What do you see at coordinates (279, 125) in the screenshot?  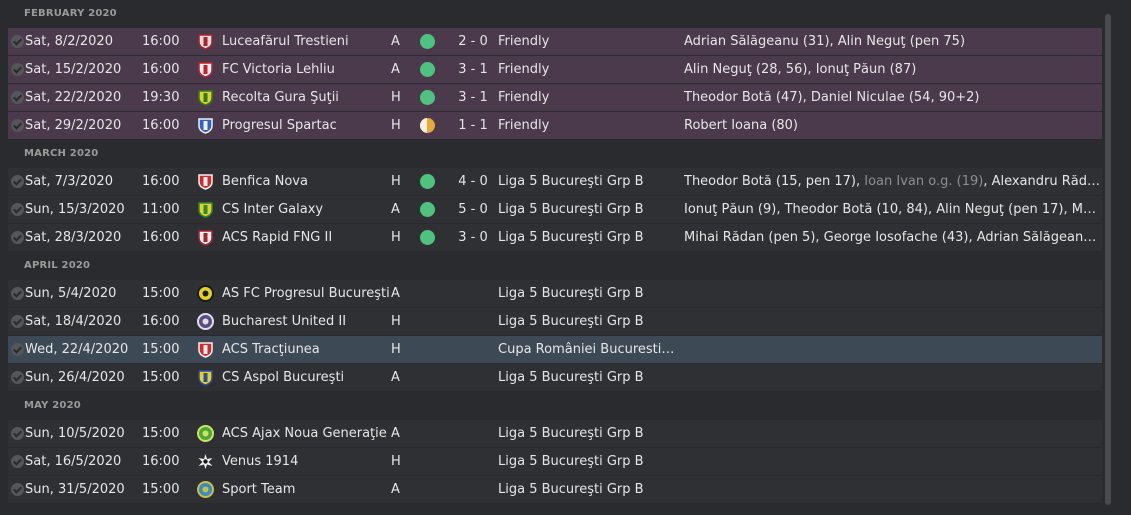 I see `opponent-name: Progresul Spartac` at bounding box center [279, 125].